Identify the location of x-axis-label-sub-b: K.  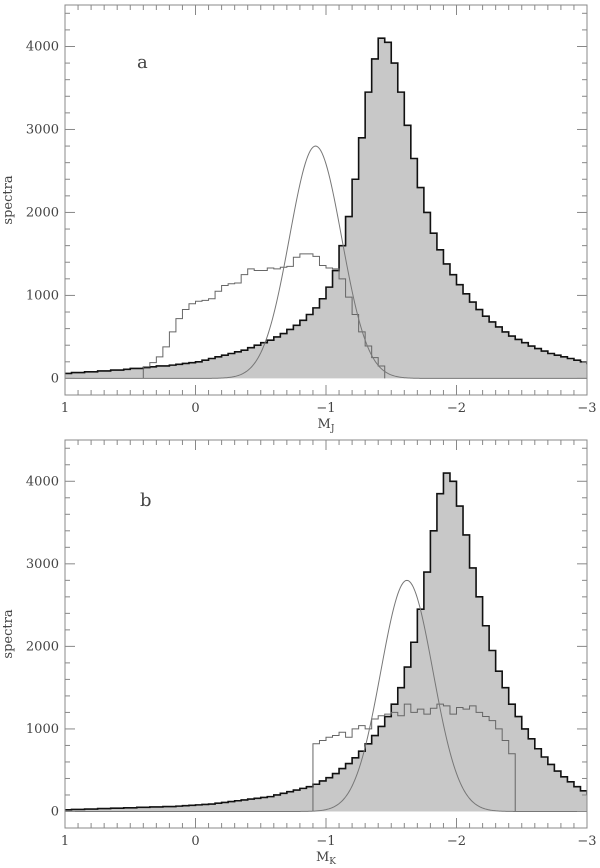
(332, 862).